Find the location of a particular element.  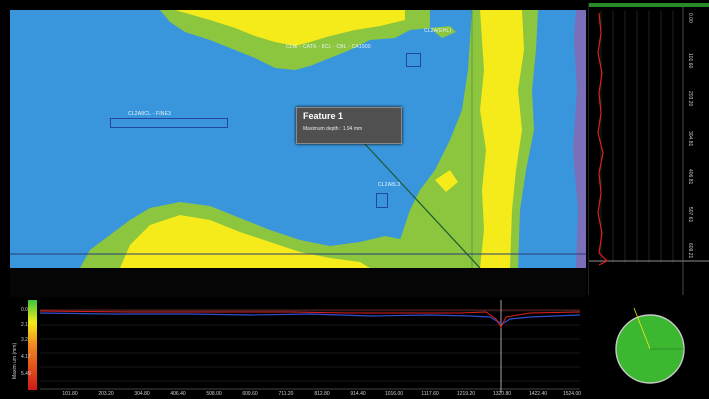

hprofile-x-tick-14: 1524.00 is located at coordinates (572, 394).